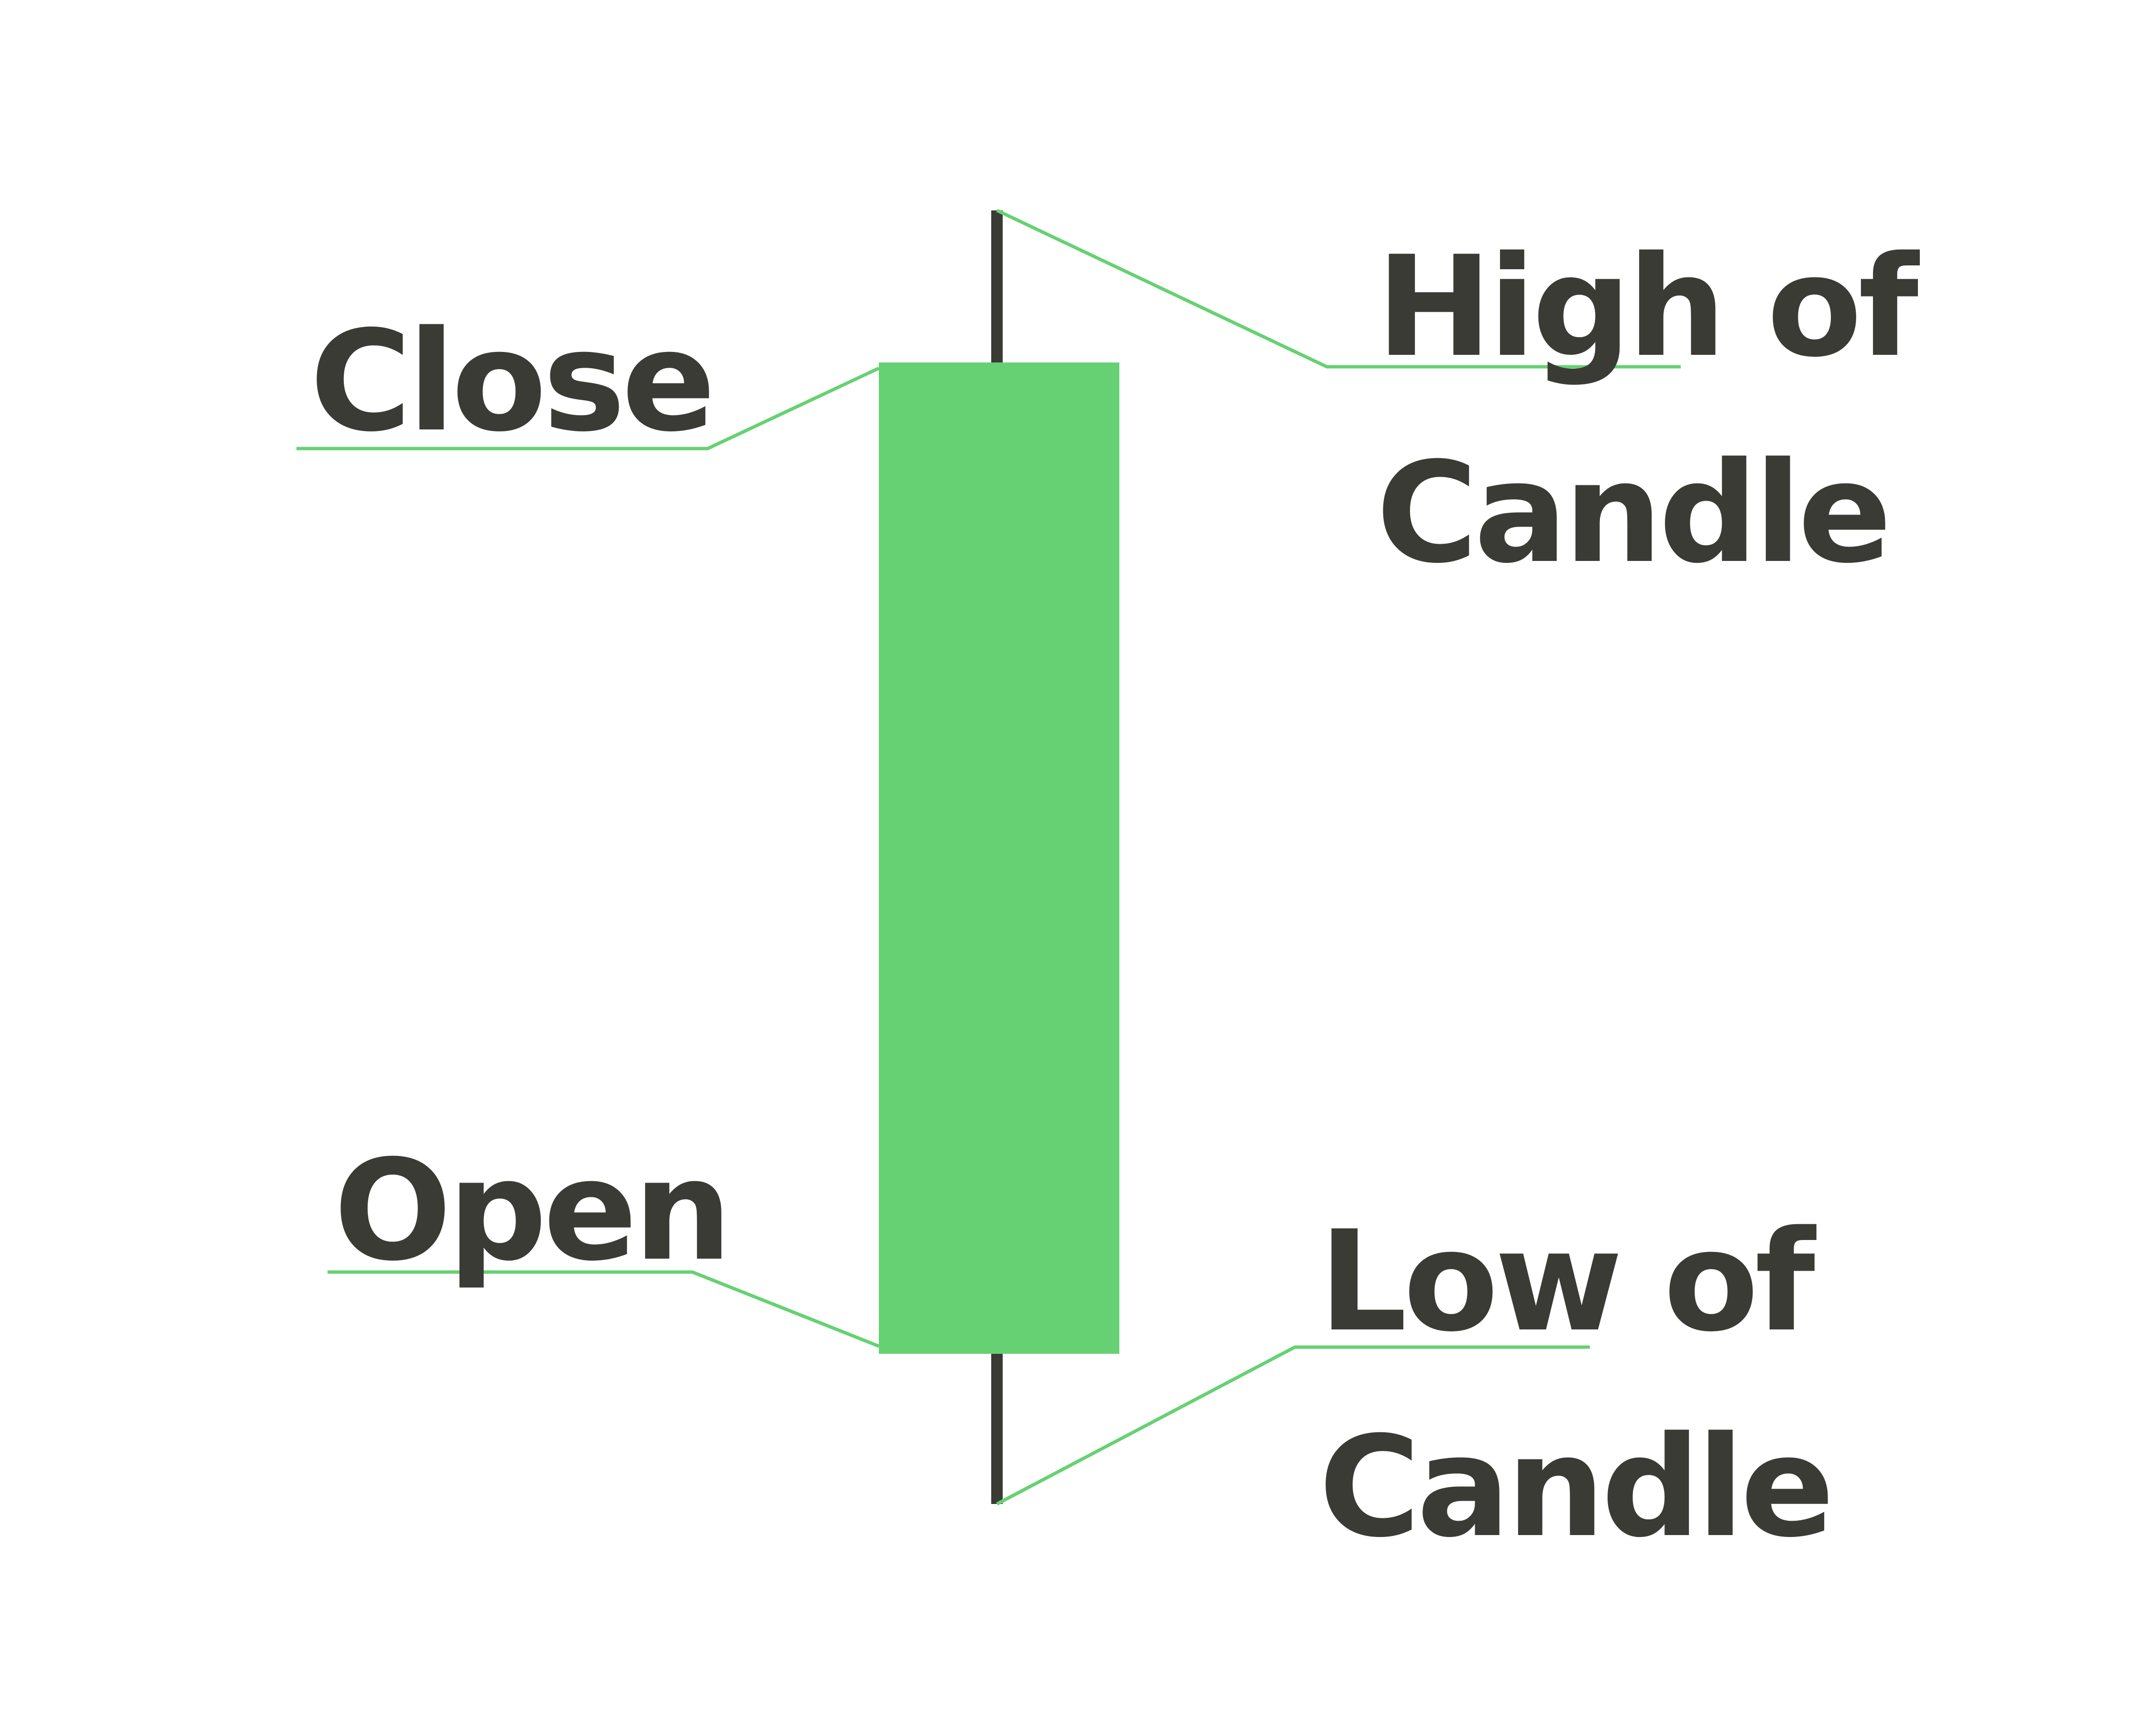 The width and height of the screenshot is (2156, 1712). Describe the element at coordinates (1632, 513) in the screenshot. I see `high-label-line2: Candle` at that location.